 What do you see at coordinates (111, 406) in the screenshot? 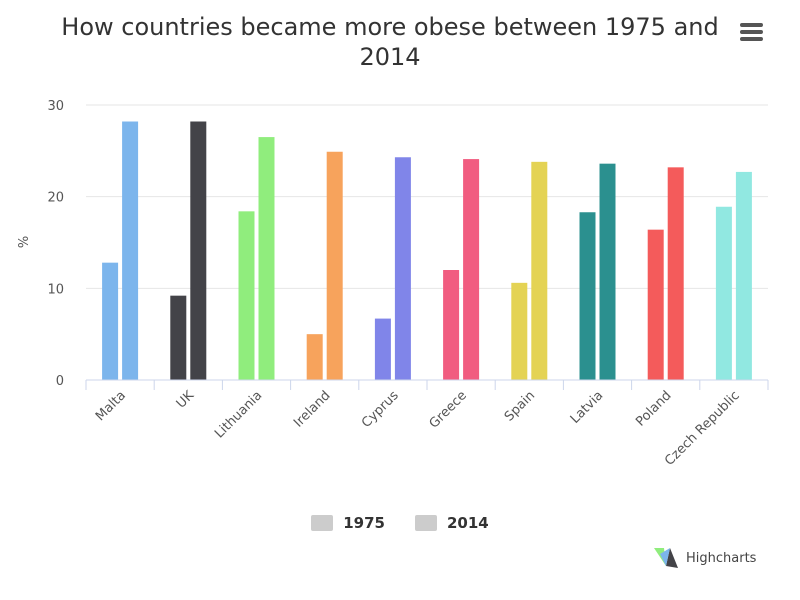
I see `x-label-malta: Malta` at bounding box center [111, 406].